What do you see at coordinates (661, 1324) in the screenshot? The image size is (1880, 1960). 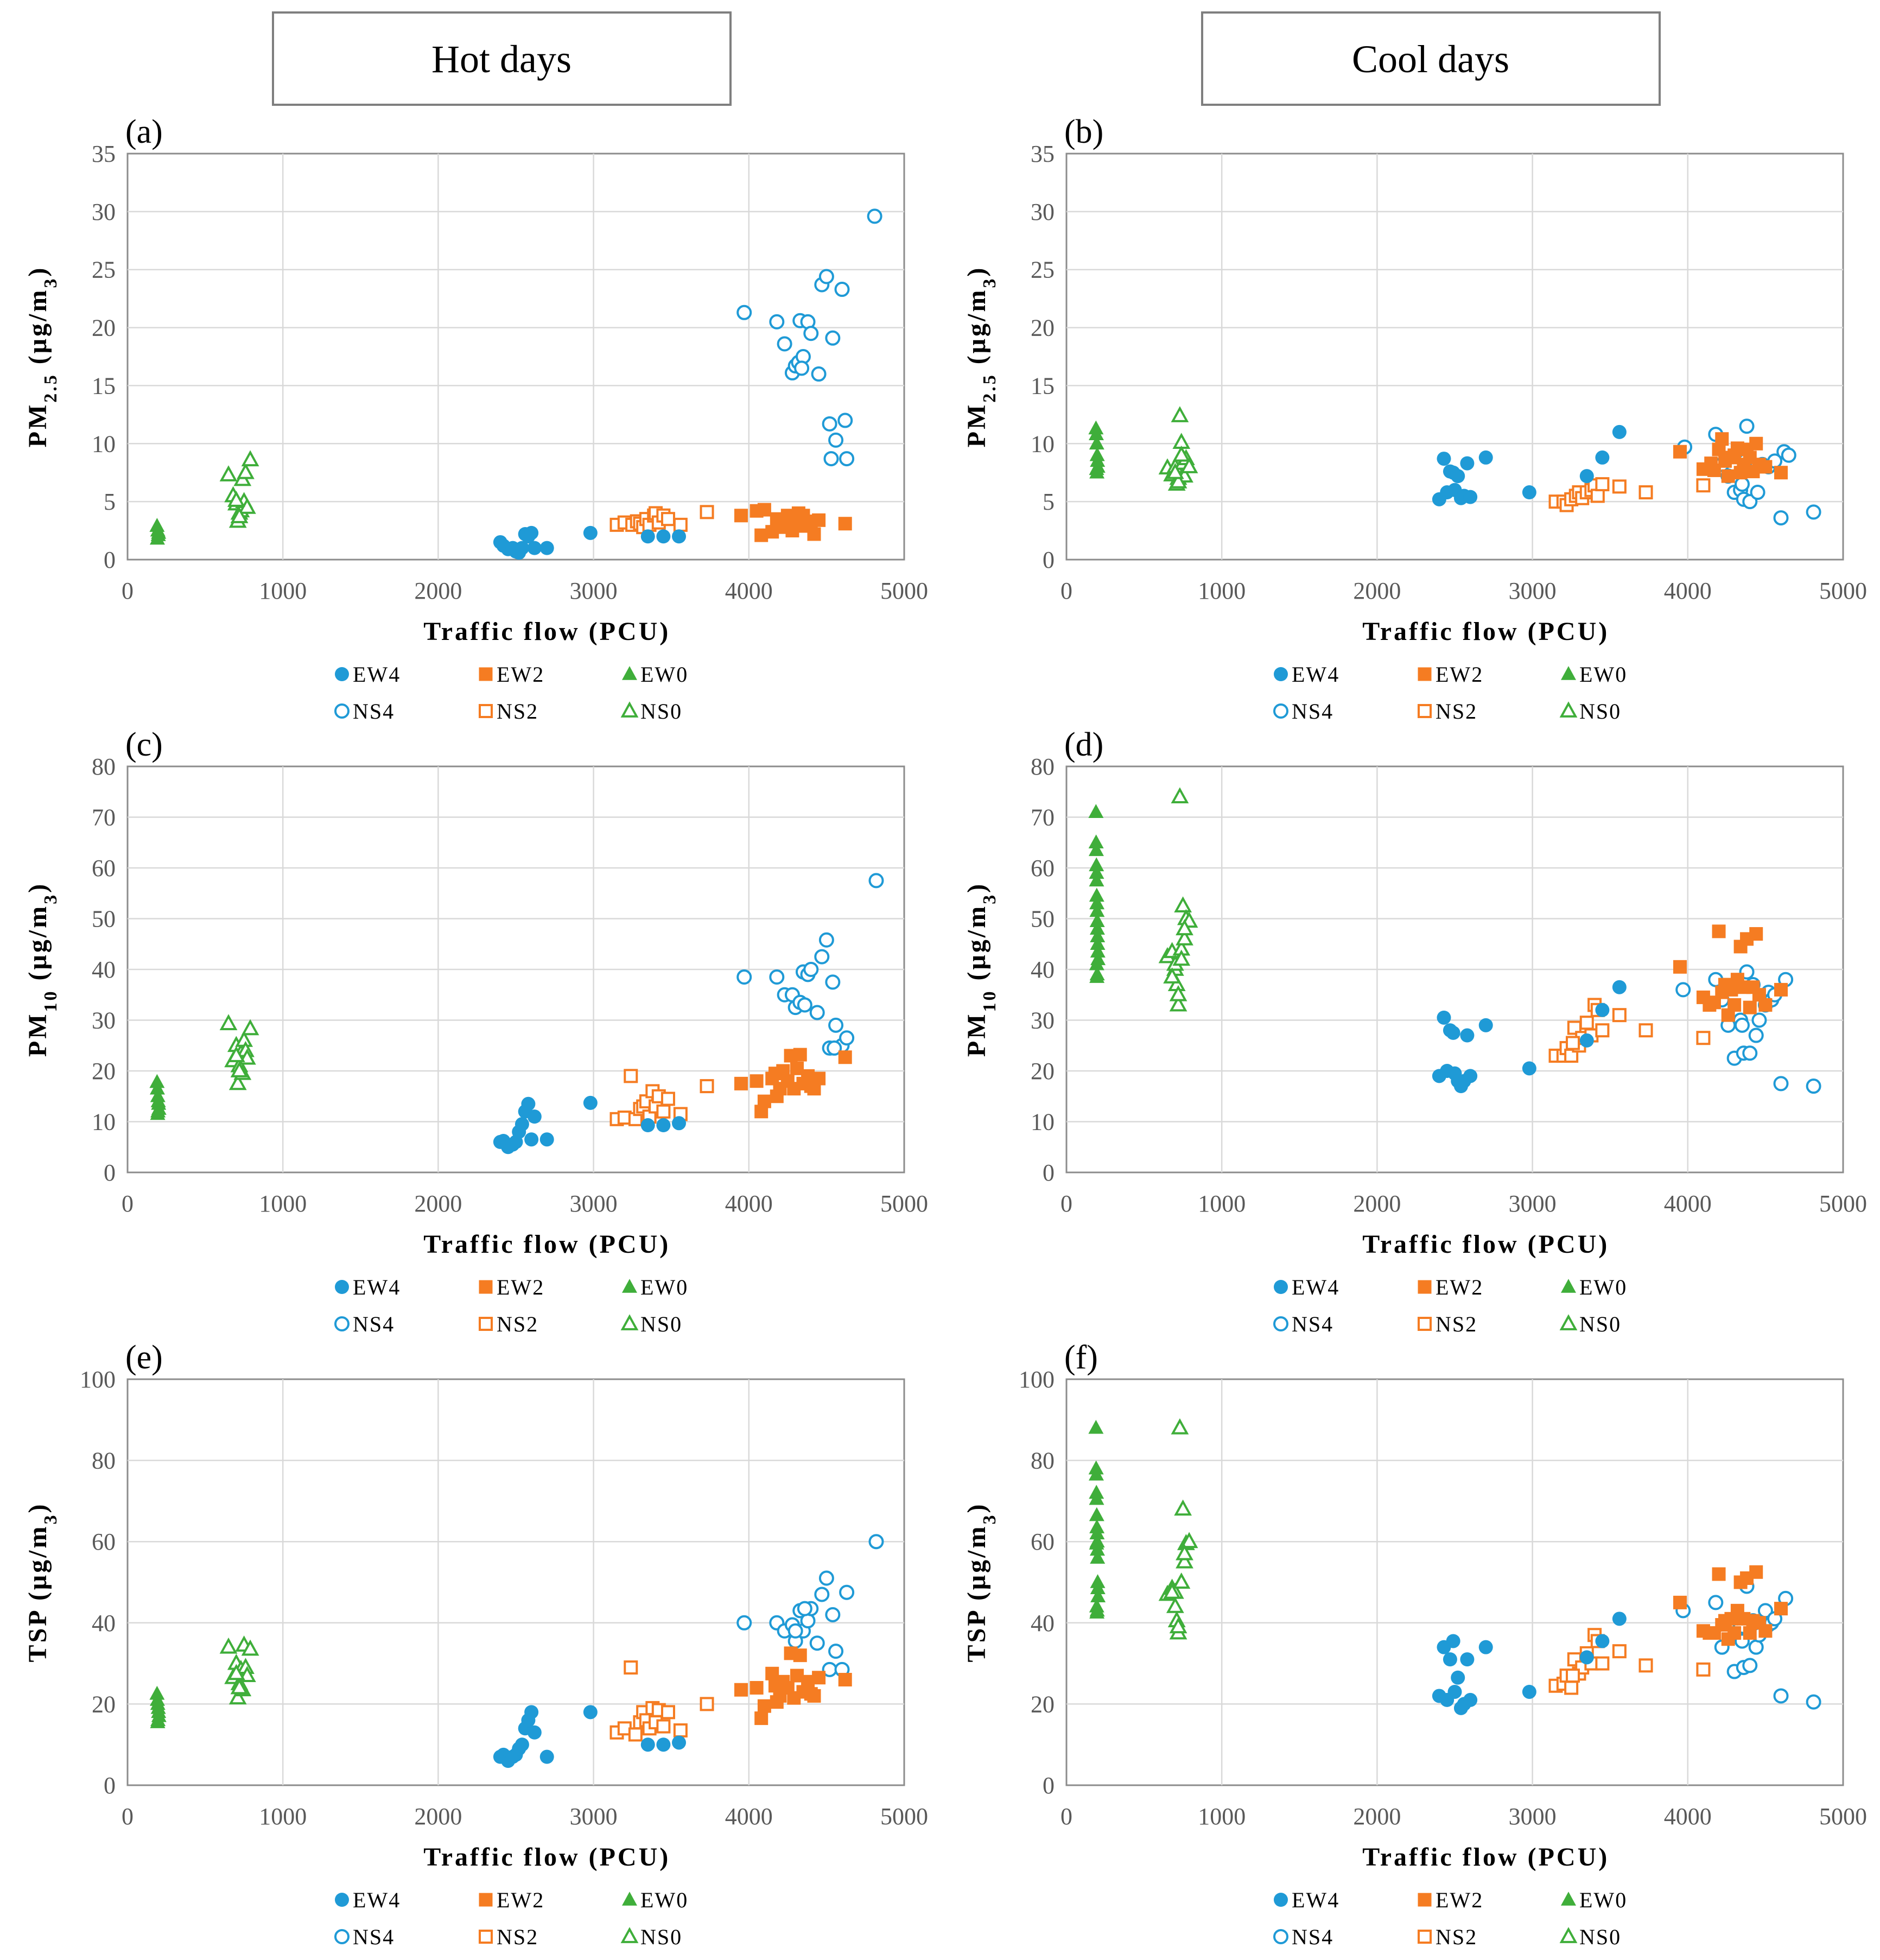 I see `legend-label: NS0` at bounding box center [661, 1324].